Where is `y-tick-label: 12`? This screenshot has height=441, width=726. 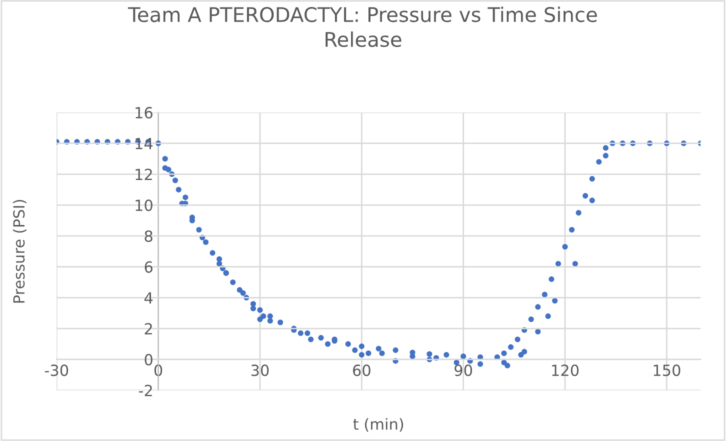 y-tick-label: 12 is located at coordinates (144, 174).